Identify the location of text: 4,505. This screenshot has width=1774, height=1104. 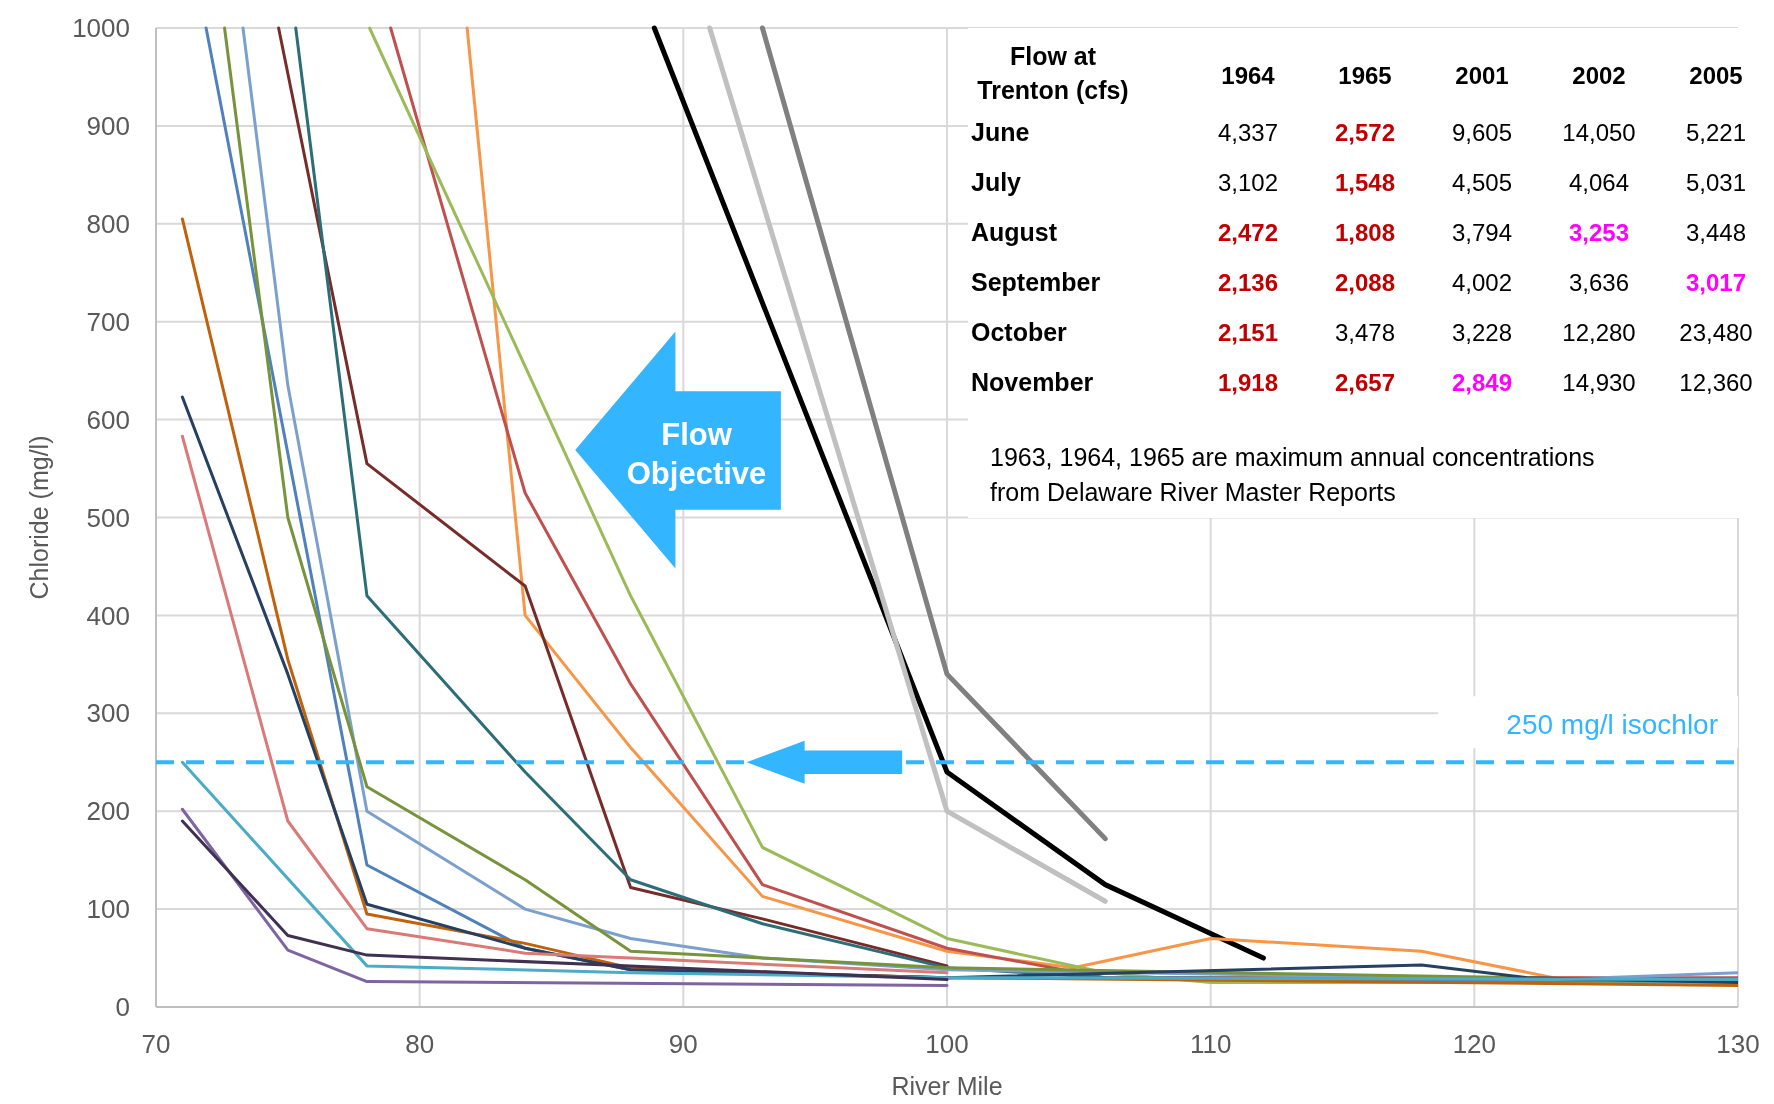
(1482, 182).